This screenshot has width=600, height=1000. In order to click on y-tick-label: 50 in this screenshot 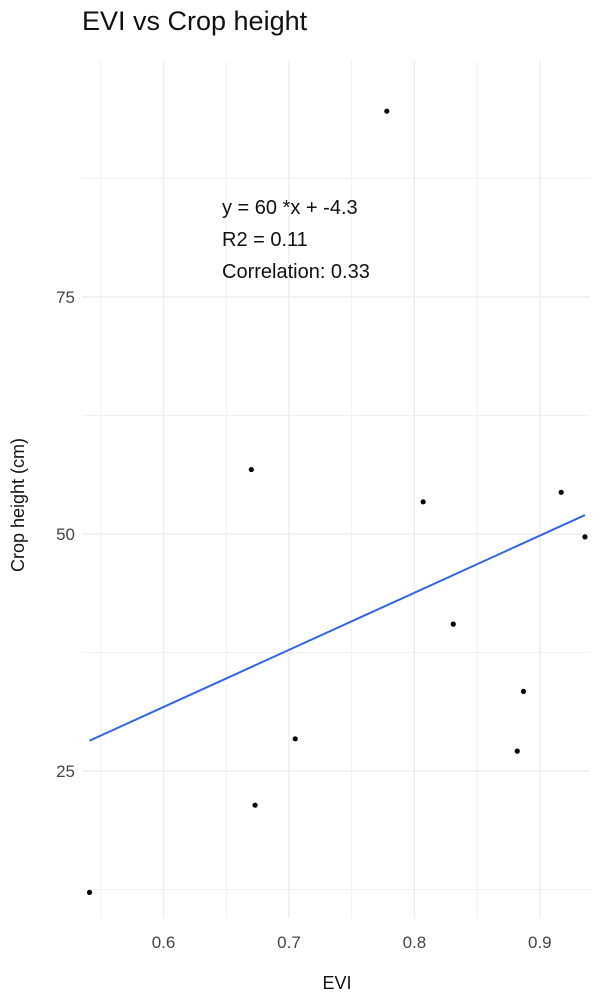, I will do `click(65, 534)`.